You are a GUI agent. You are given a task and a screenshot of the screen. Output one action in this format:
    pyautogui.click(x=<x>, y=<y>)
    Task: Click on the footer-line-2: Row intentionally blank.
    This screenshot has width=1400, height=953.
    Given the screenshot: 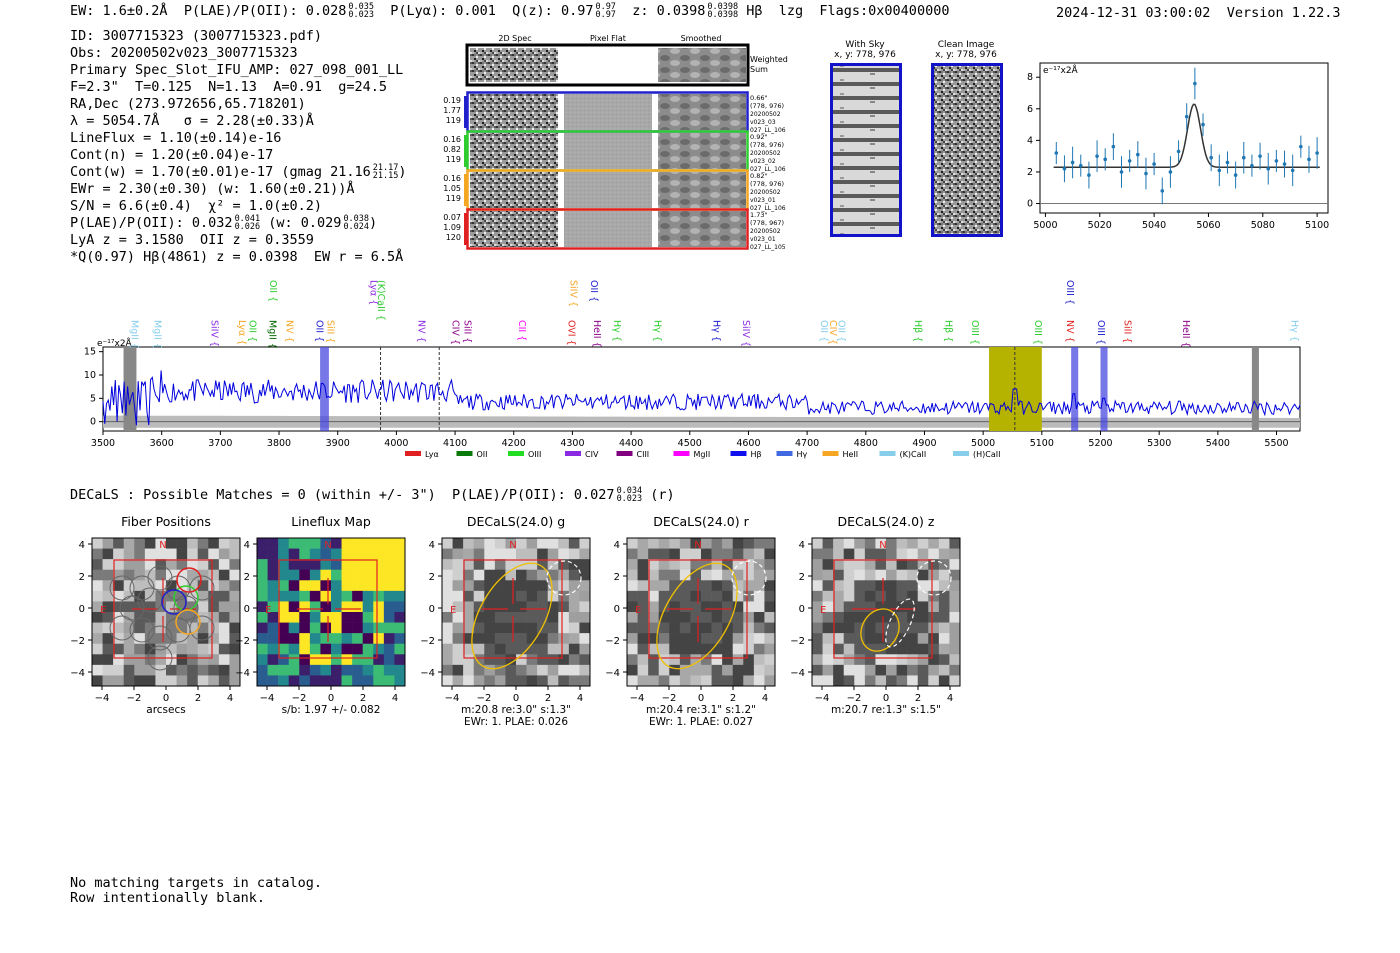 What is the action you would take?
    pyautogui.click(x=168, y=898)
    